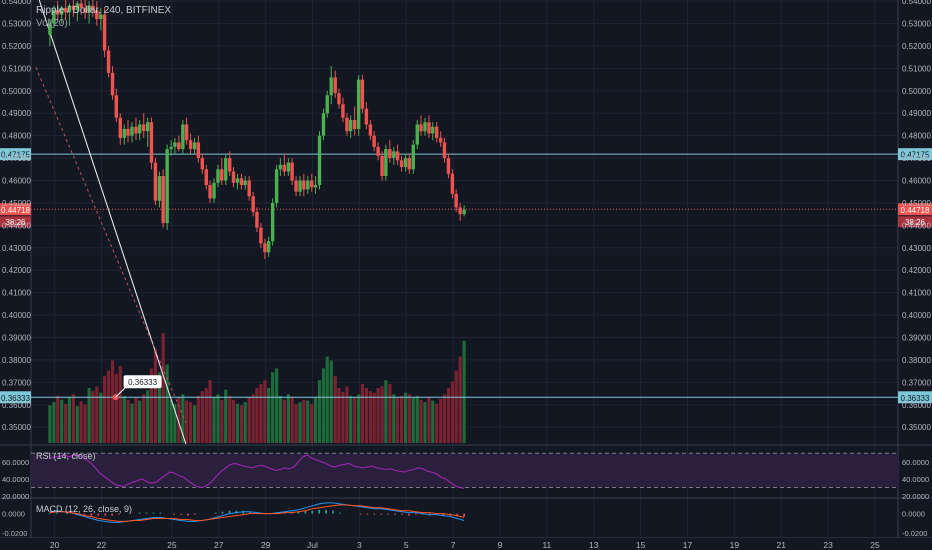 The width and height of the screenshot is (932, 550). What do you see at coordinates (120, 392) in the screenshot?
I see `callout-pointer` at bounding box center [120, 392].